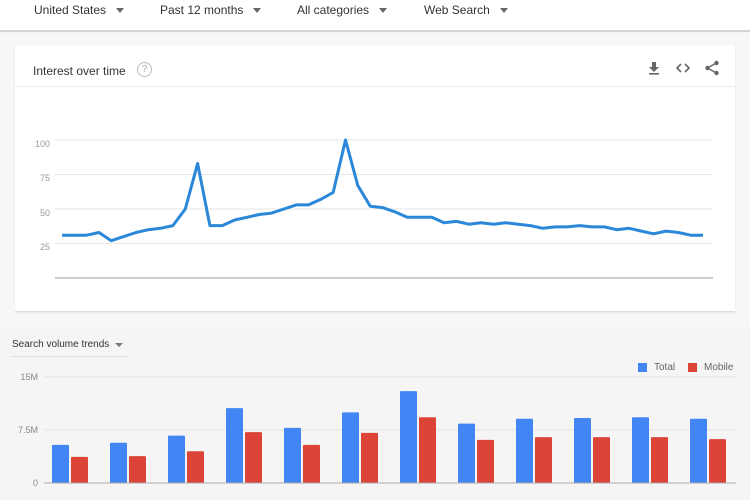 This screenshot has height=500, width=750. What do you see at coordinates (202, 10) in the screenshot?
I see `time-range-filter-label: Past 12 months` at bounding box center [202, 10].